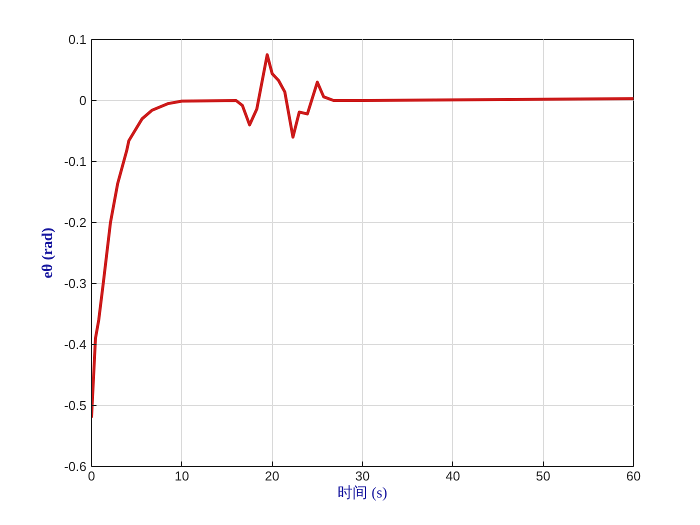 Image resolution: width=700 pixels, height=525 pixels. What do you see at coordinates (75, 222) in the screenshot?
I see `y-tick-label: -0.2` at bounding box center [75, 222].